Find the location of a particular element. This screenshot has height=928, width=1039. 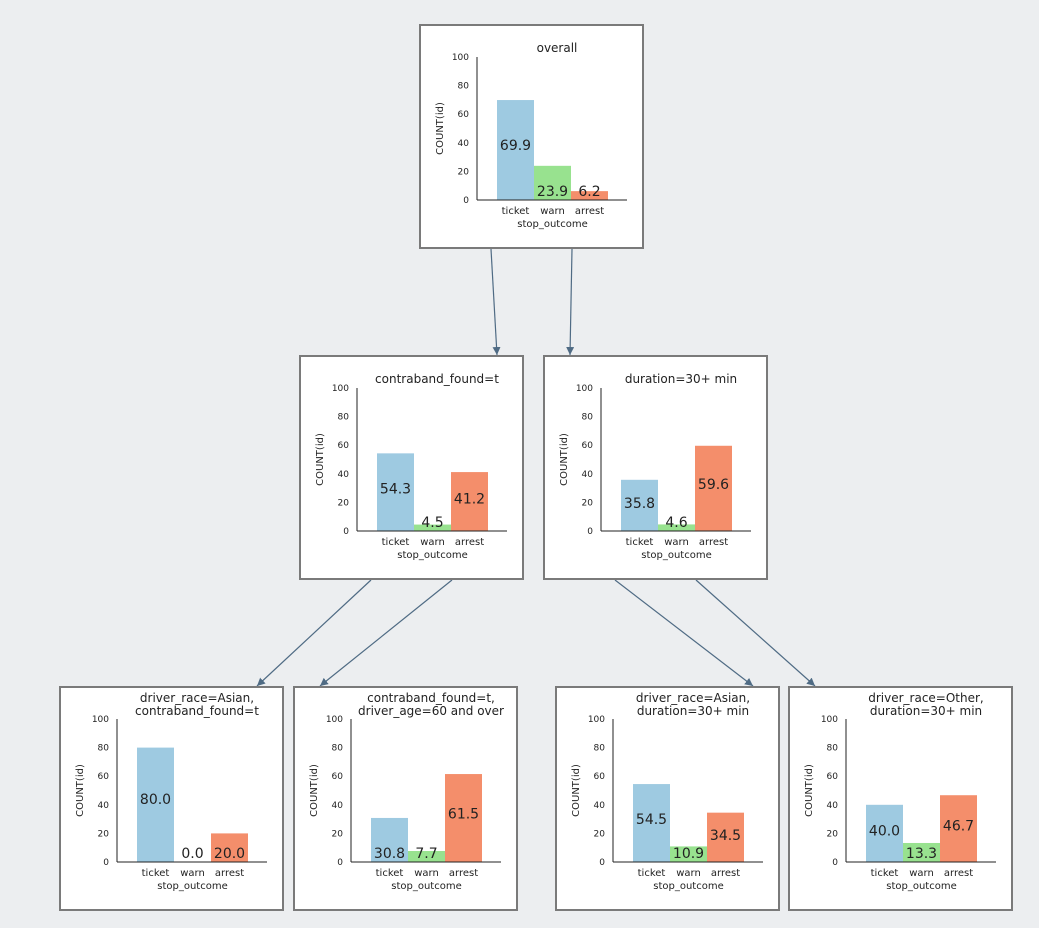

edge-overall-to-contraband is located at coordinates (495, 302).